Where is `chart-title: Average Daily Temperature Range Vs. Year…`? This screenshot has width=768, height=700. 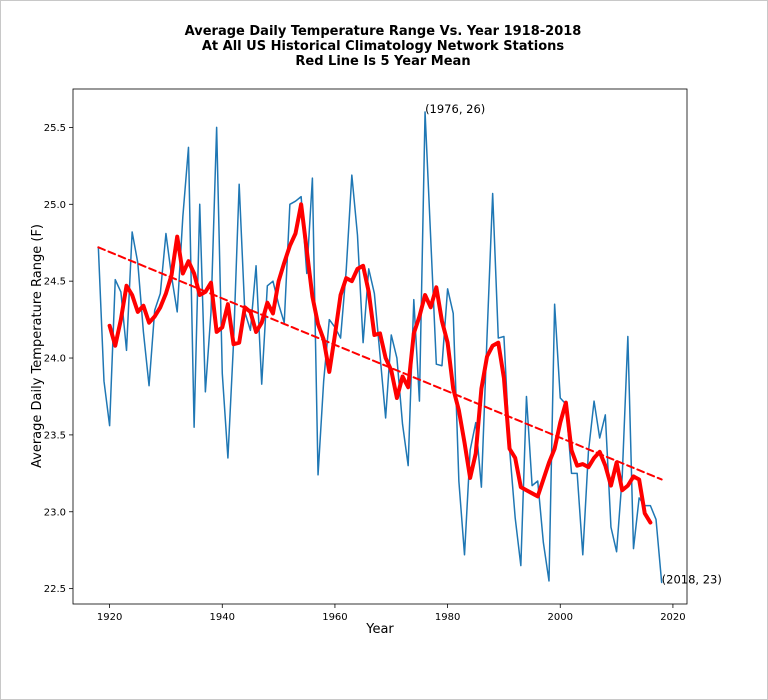
chart-title: Average Daily Temperature Range Vs. Year… is located at coordinates (383, 46).